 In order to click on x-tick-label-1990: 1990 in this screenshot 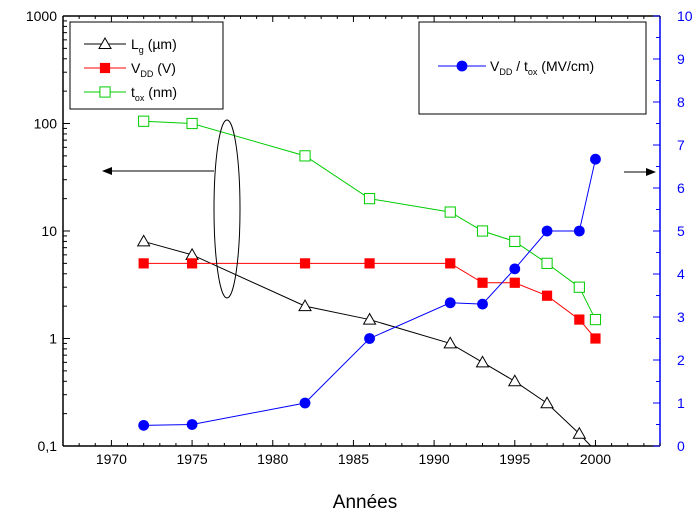, I will do `click(434, 459)`.